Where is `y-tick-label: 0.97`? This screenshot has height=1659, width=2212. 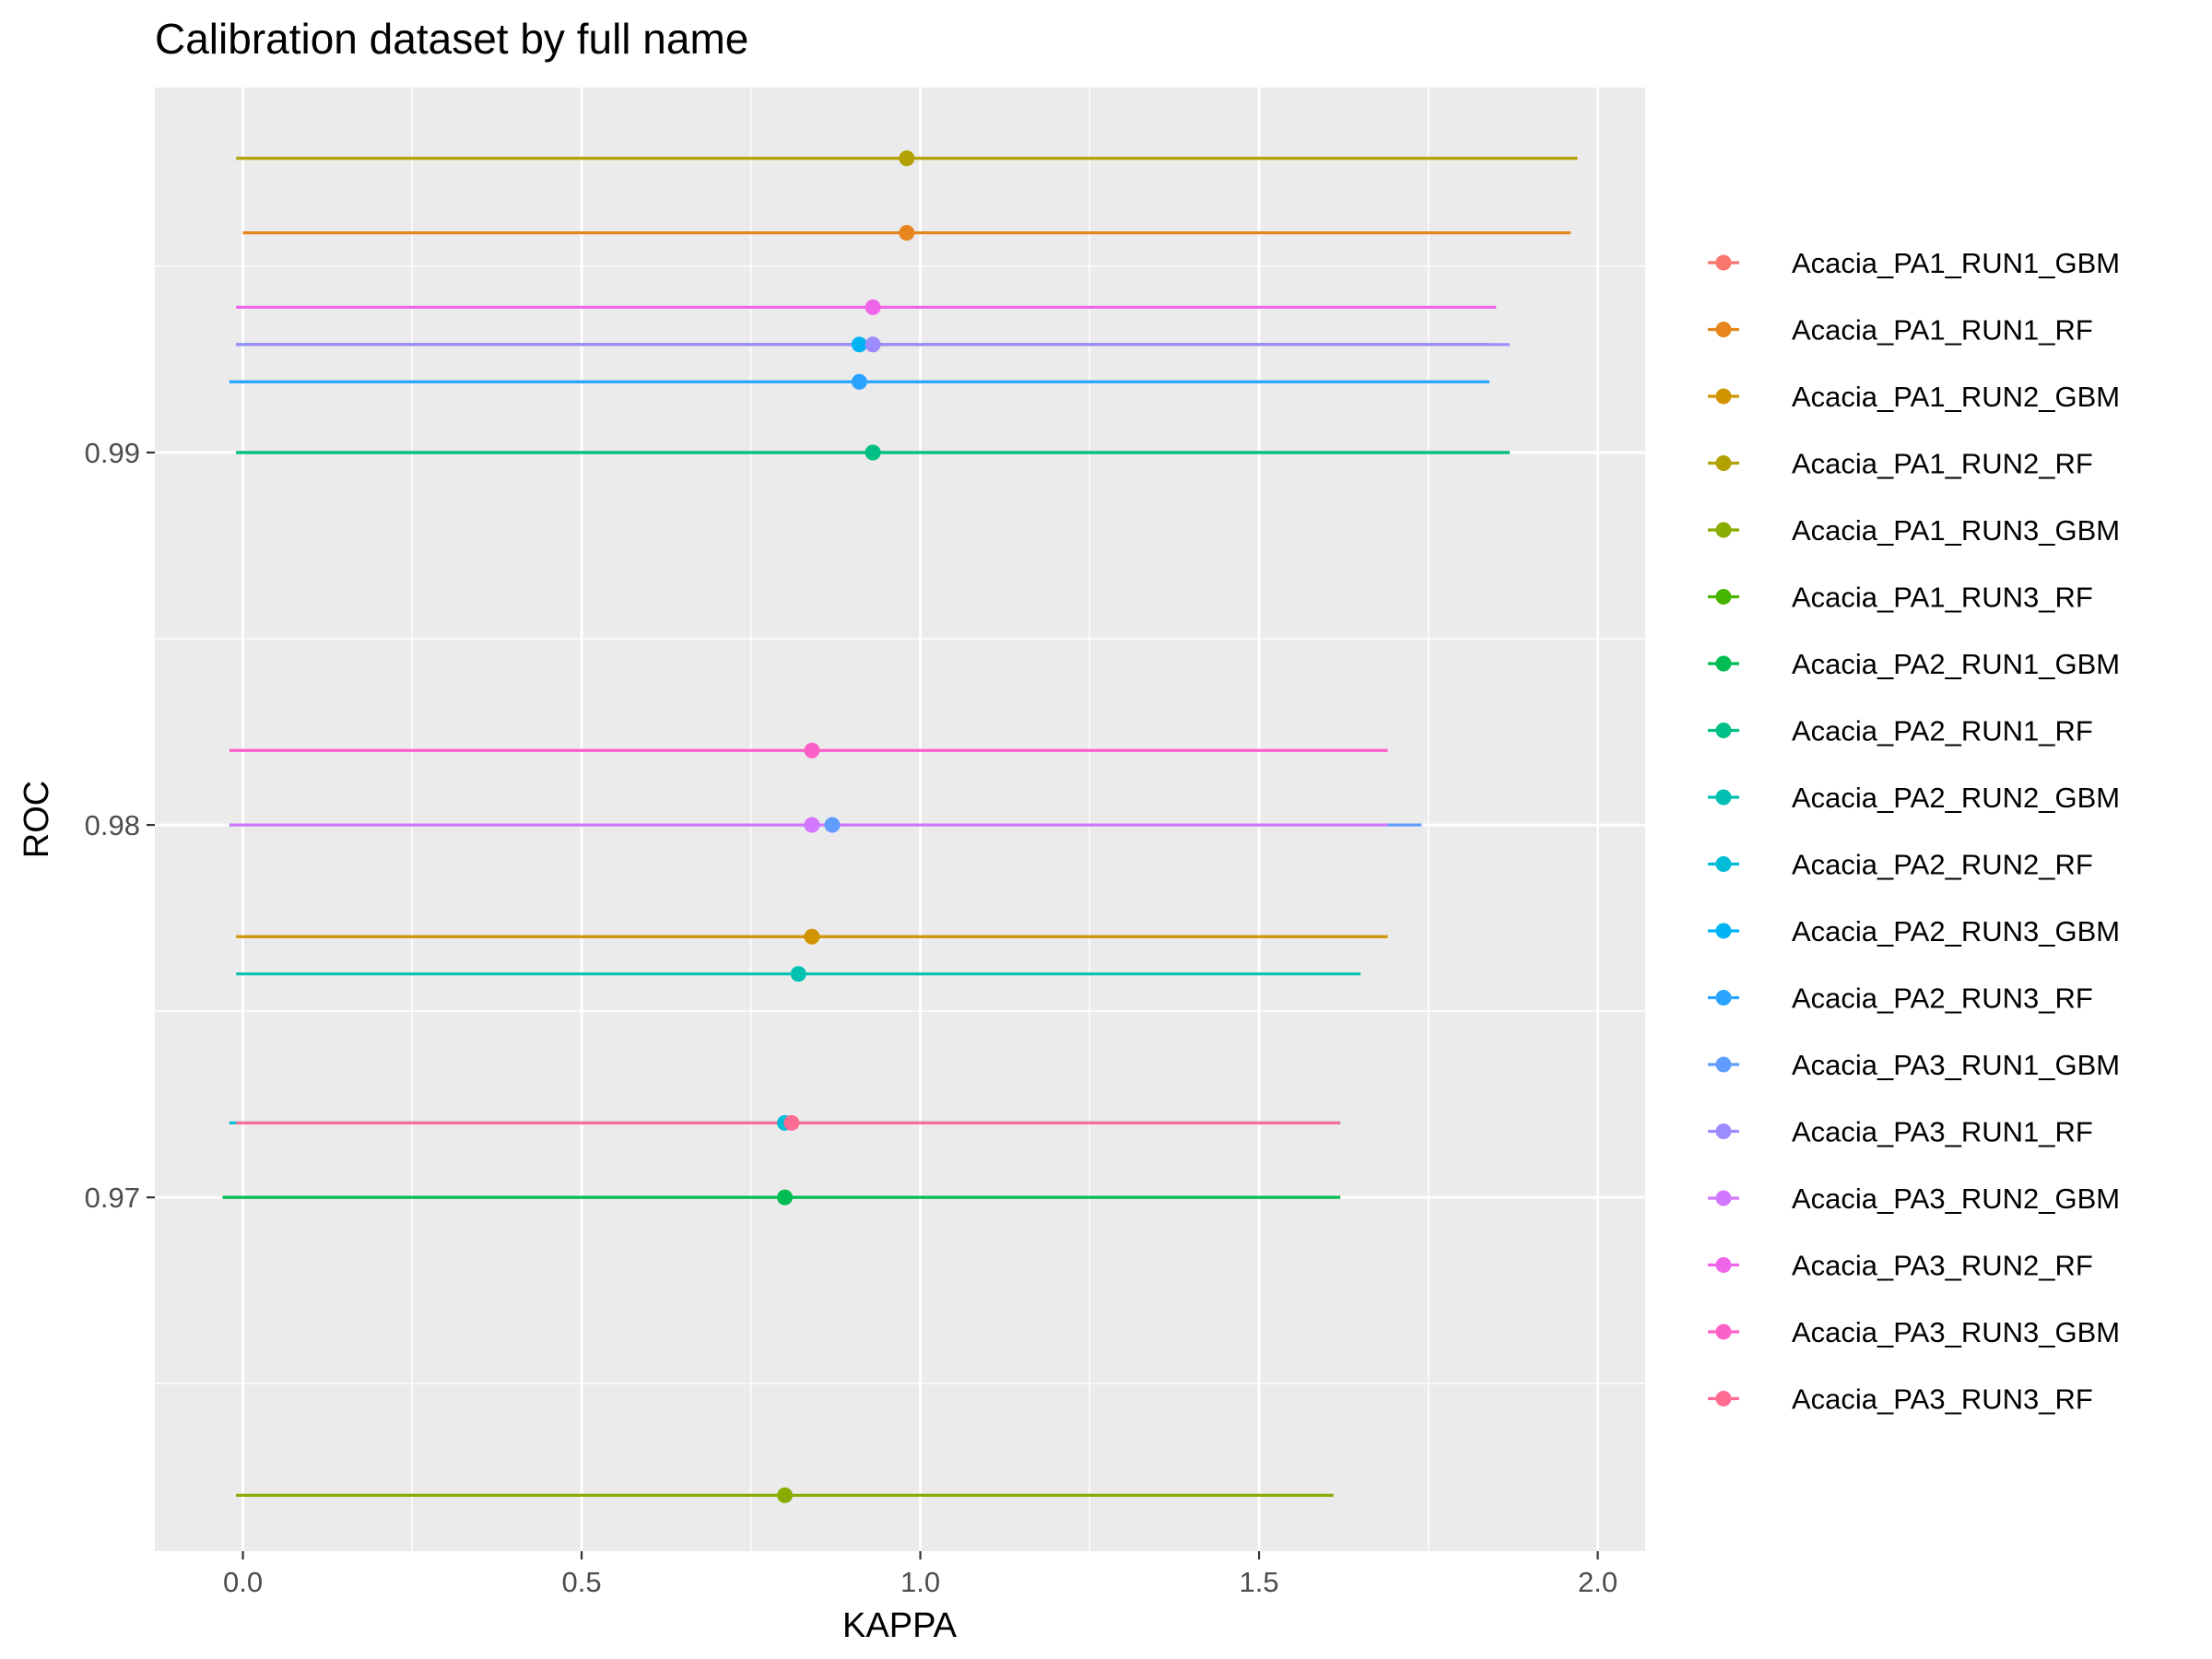
y-tick-label: 0.97 is located at coordinates (112, 1198).